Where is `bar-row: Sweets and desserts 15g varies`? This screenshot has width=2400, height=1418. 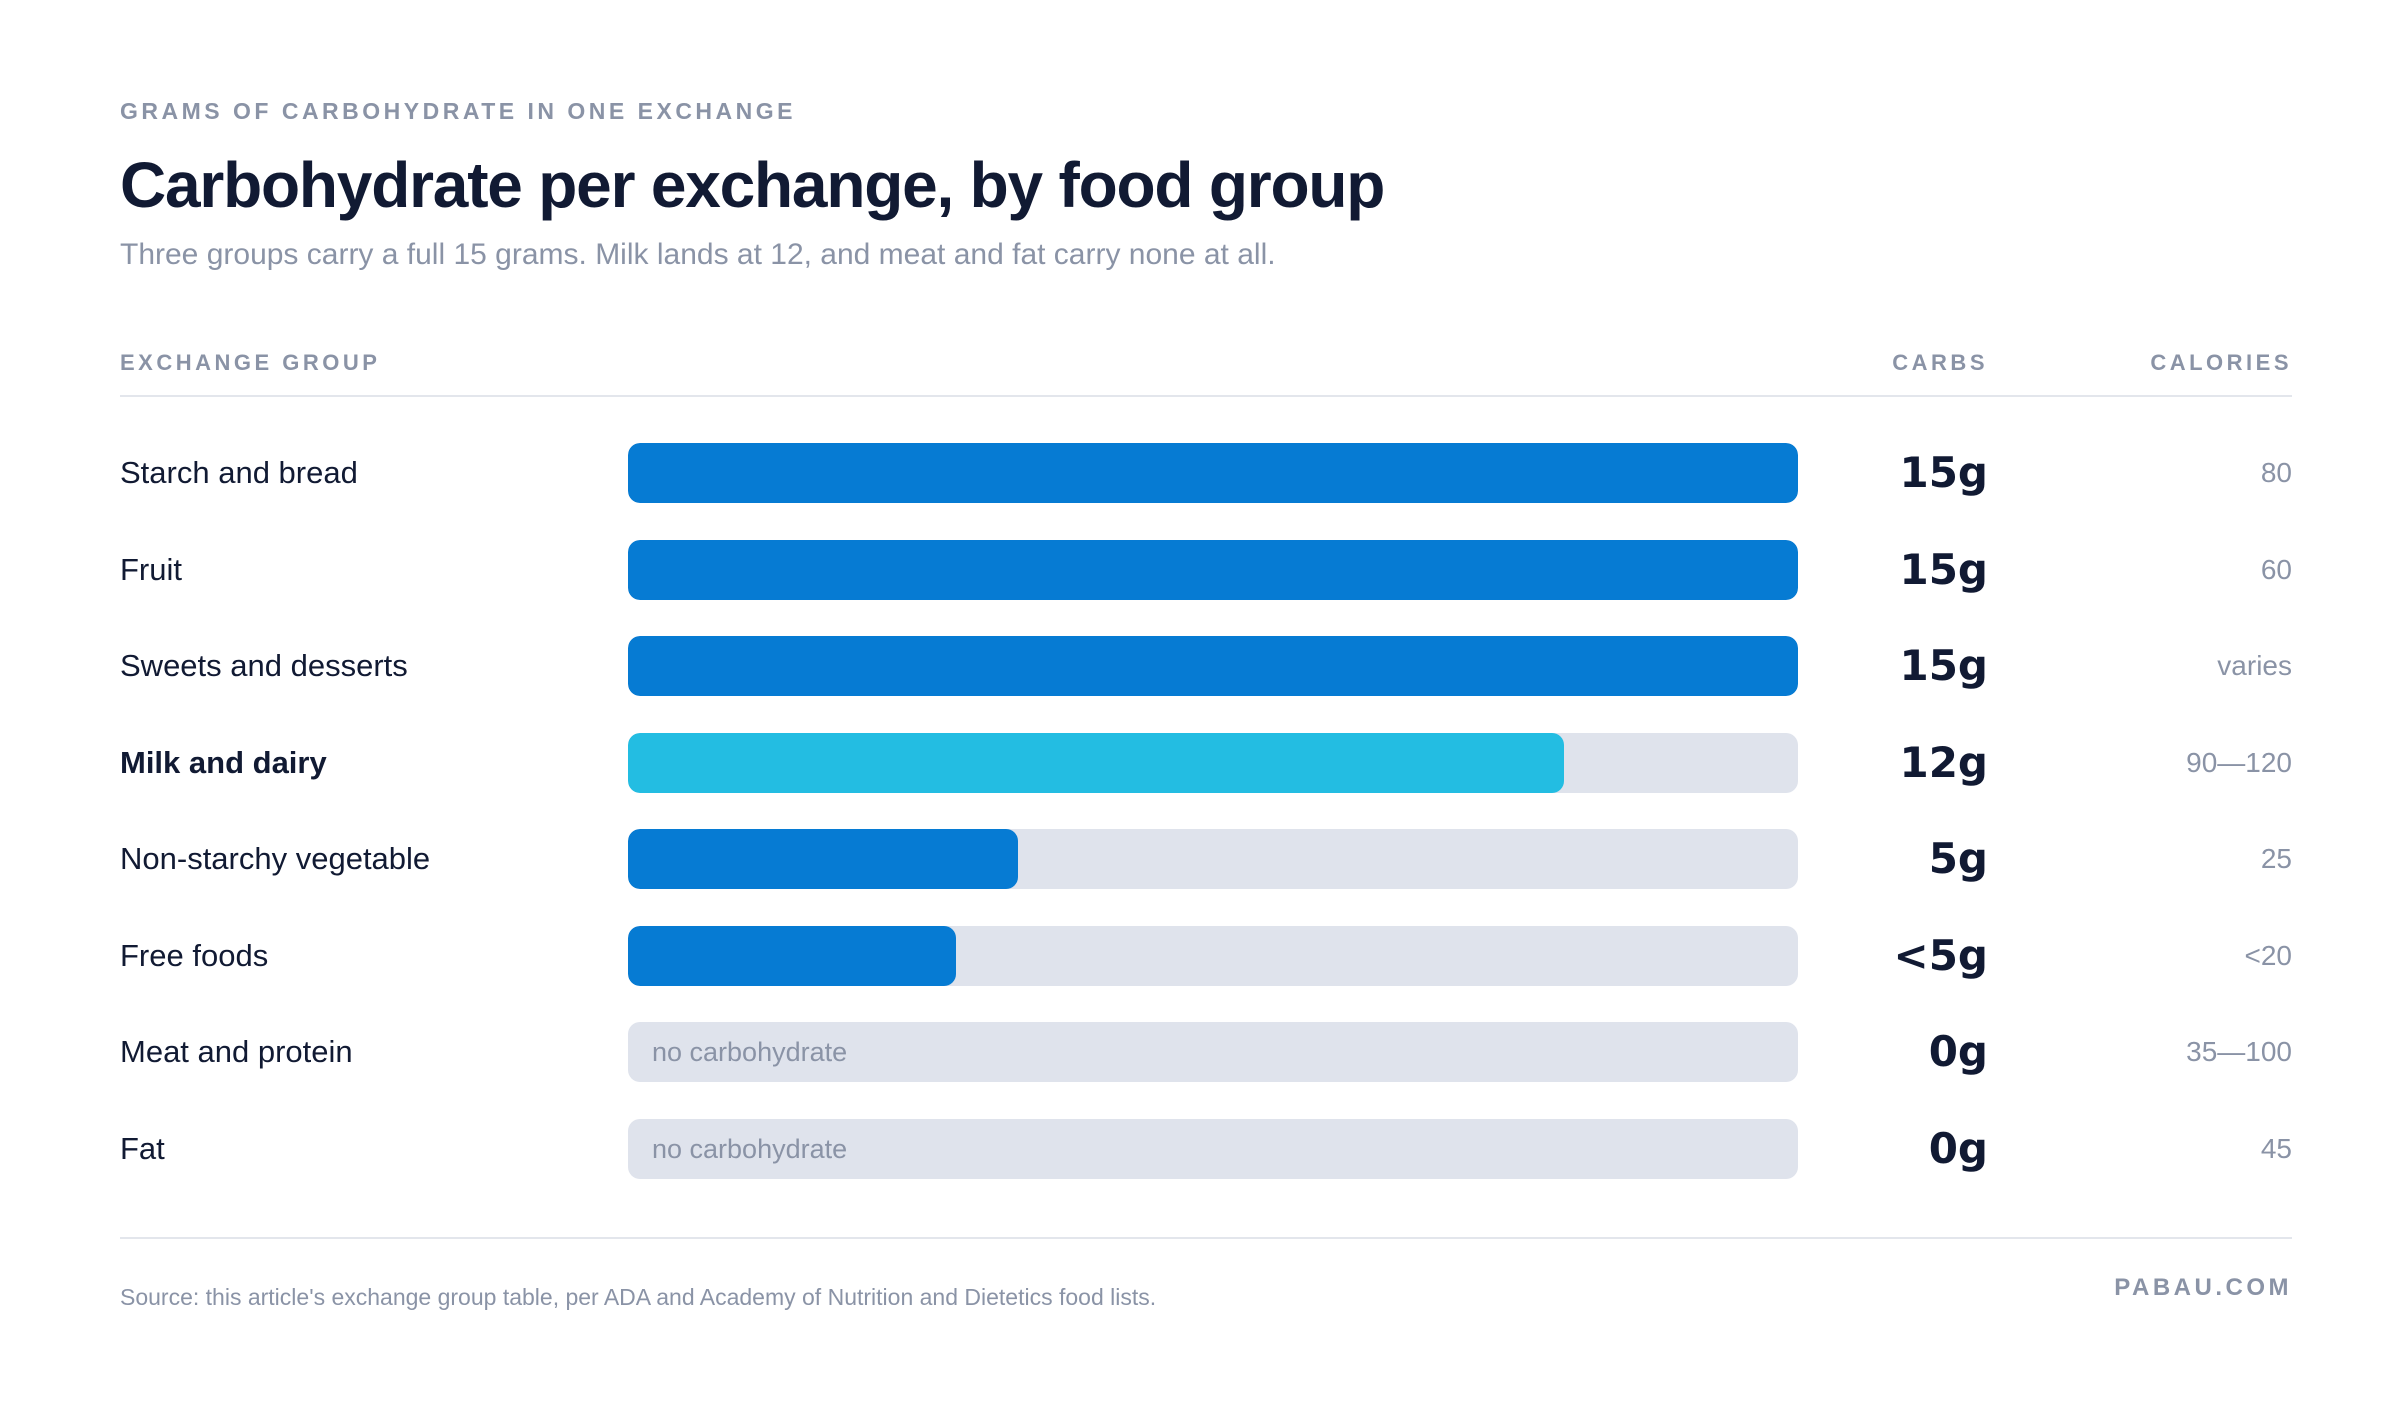
bar-row: Sweets and desserts 15g varies is located at coordinates (1200, 666).